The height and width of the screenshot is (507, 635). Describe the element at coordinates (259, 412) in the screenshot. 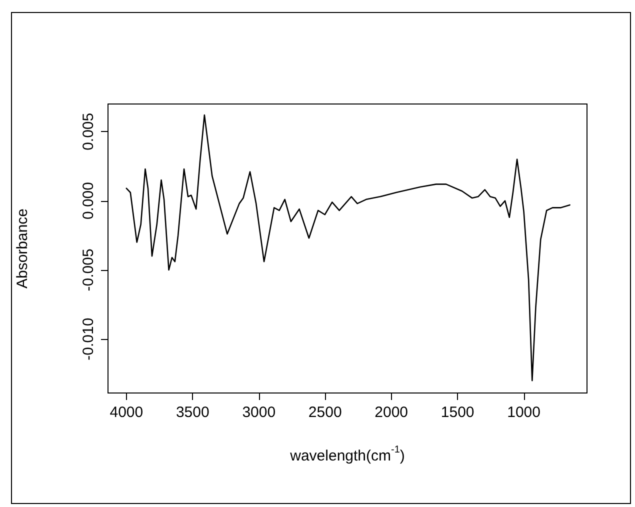

I see `x-tick-label: 3000` at that location.